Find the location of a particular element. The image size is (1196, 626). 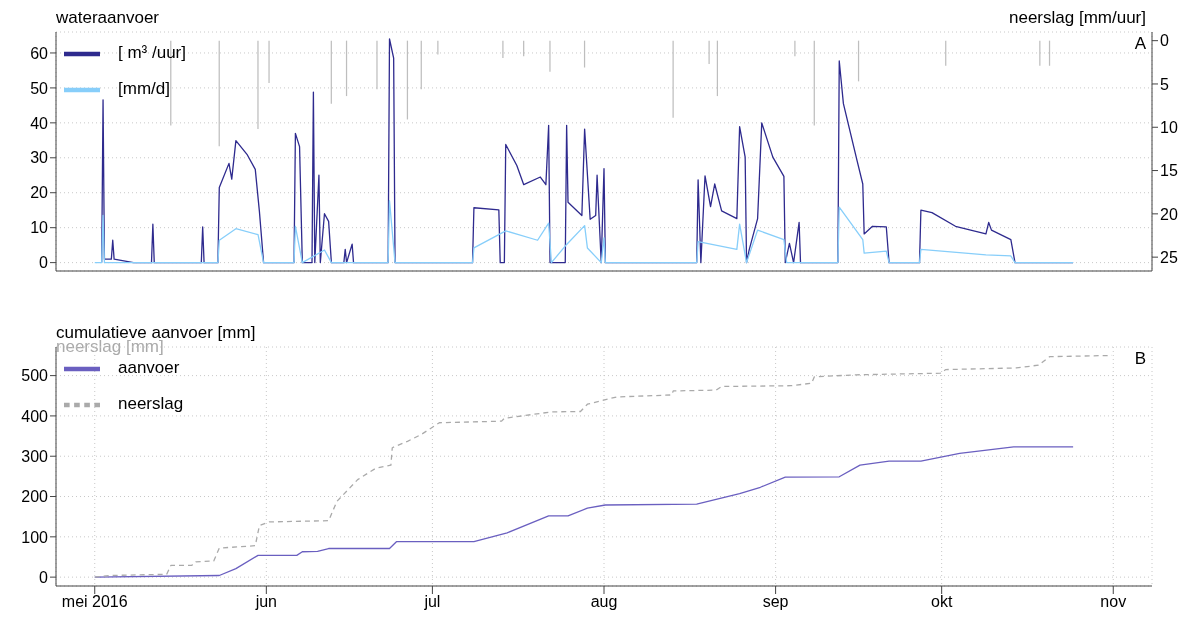

annotation: A is located at coordinates (1140, 44).